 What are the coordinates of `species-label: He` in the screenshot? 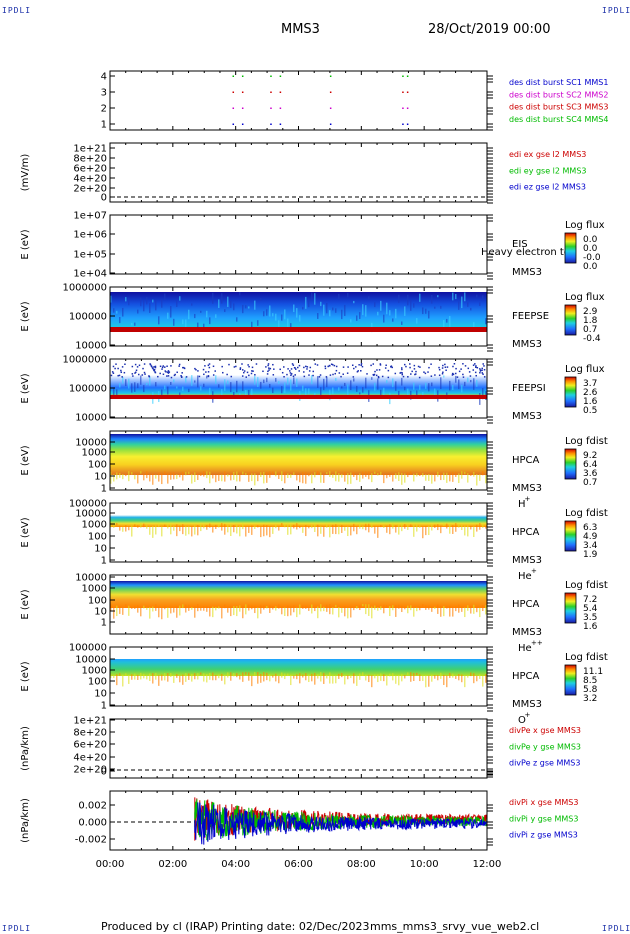 It's located at (525, 576).